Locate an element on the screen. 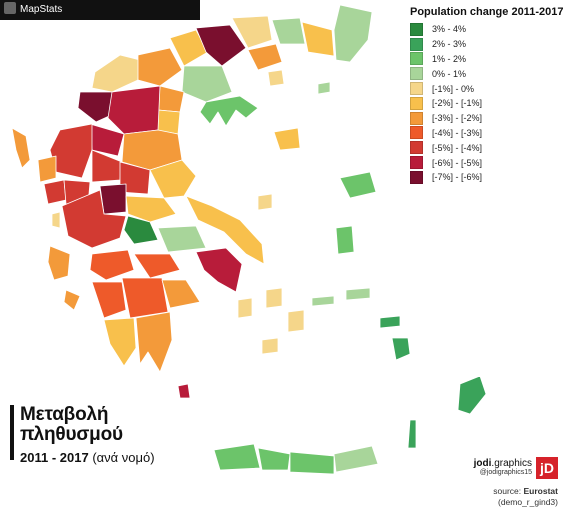 This screenshot has width=570, height=515. region-karpathos is located at coordinates (412, 434).